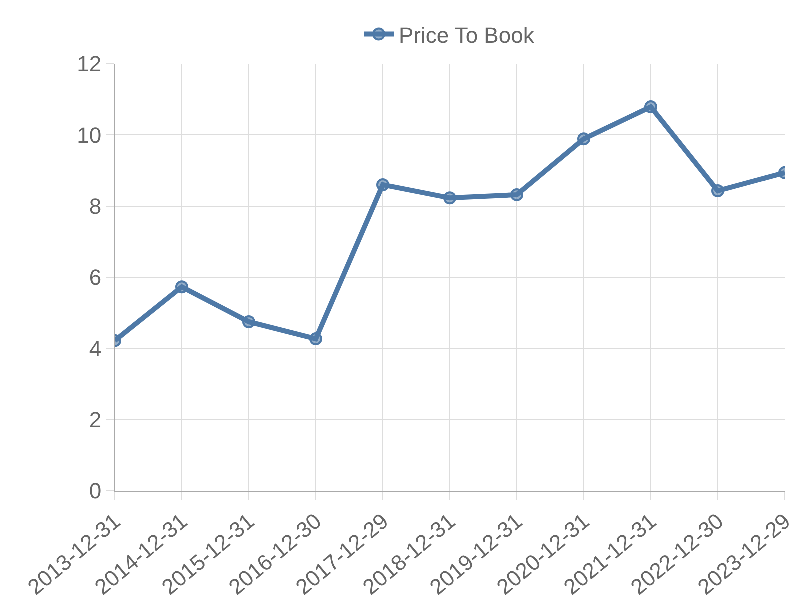  I want to click on y-tick-label: 12, so click(89, 64).